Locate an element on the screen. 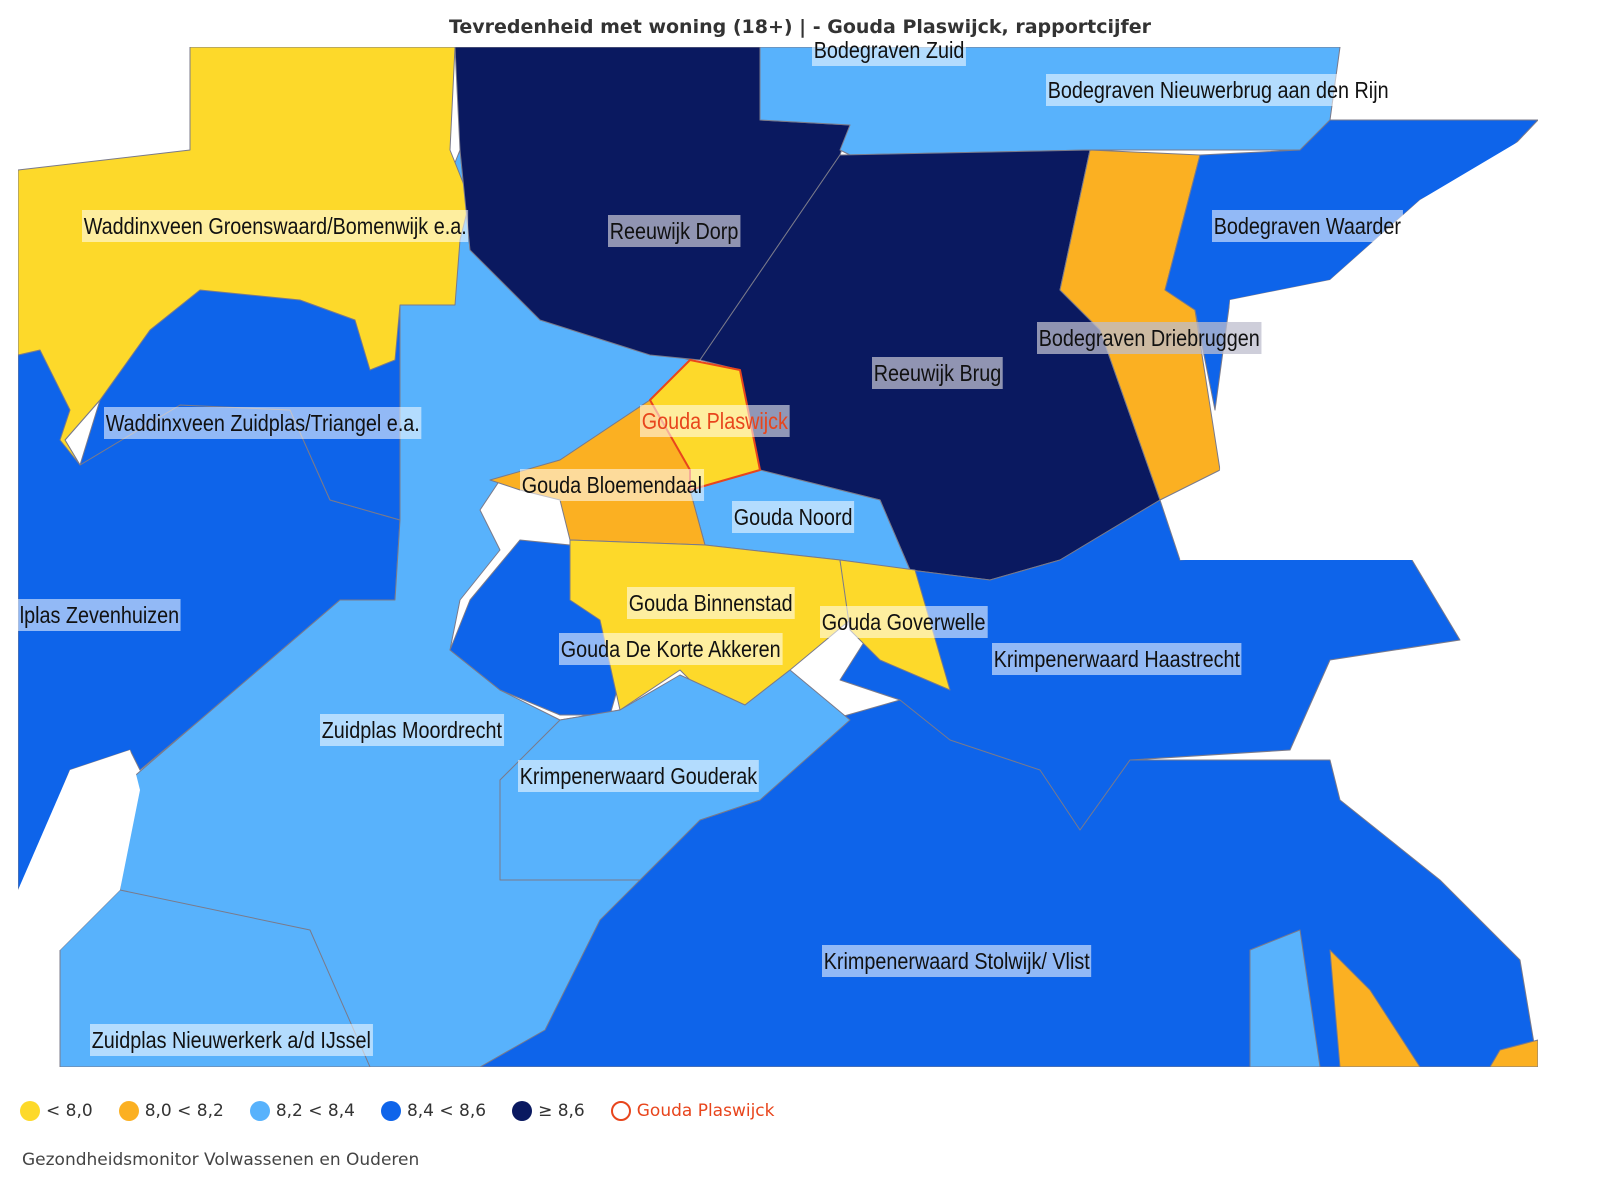  label-gouda-korte-akkeren: Gouda De Korte Akkeren is located at coordinates (671, 649).